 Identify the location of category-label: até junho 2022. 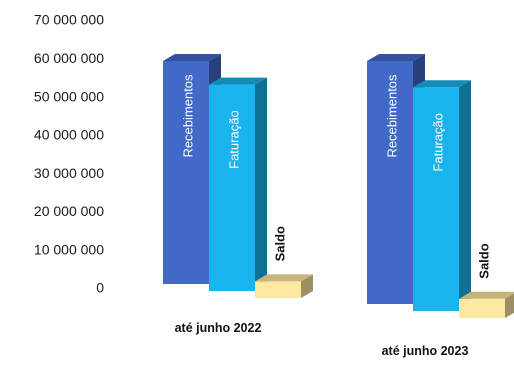
(218, 328).